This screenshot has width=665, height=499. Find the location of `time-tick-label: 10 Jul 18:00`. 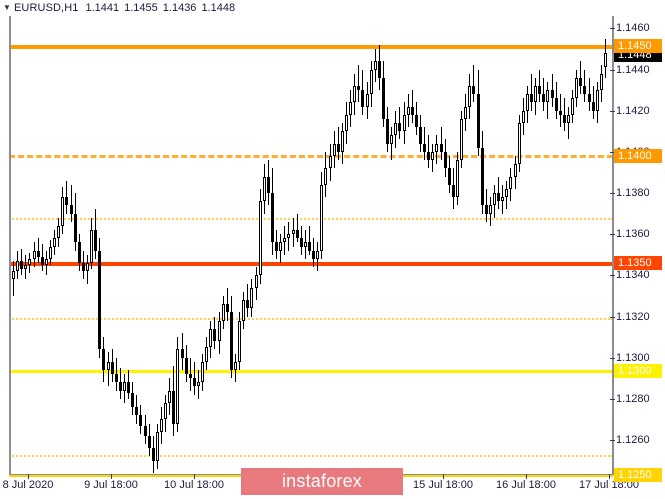

time-tick-label: 10 Jul 18:00 is located at coordinates (194, 485).